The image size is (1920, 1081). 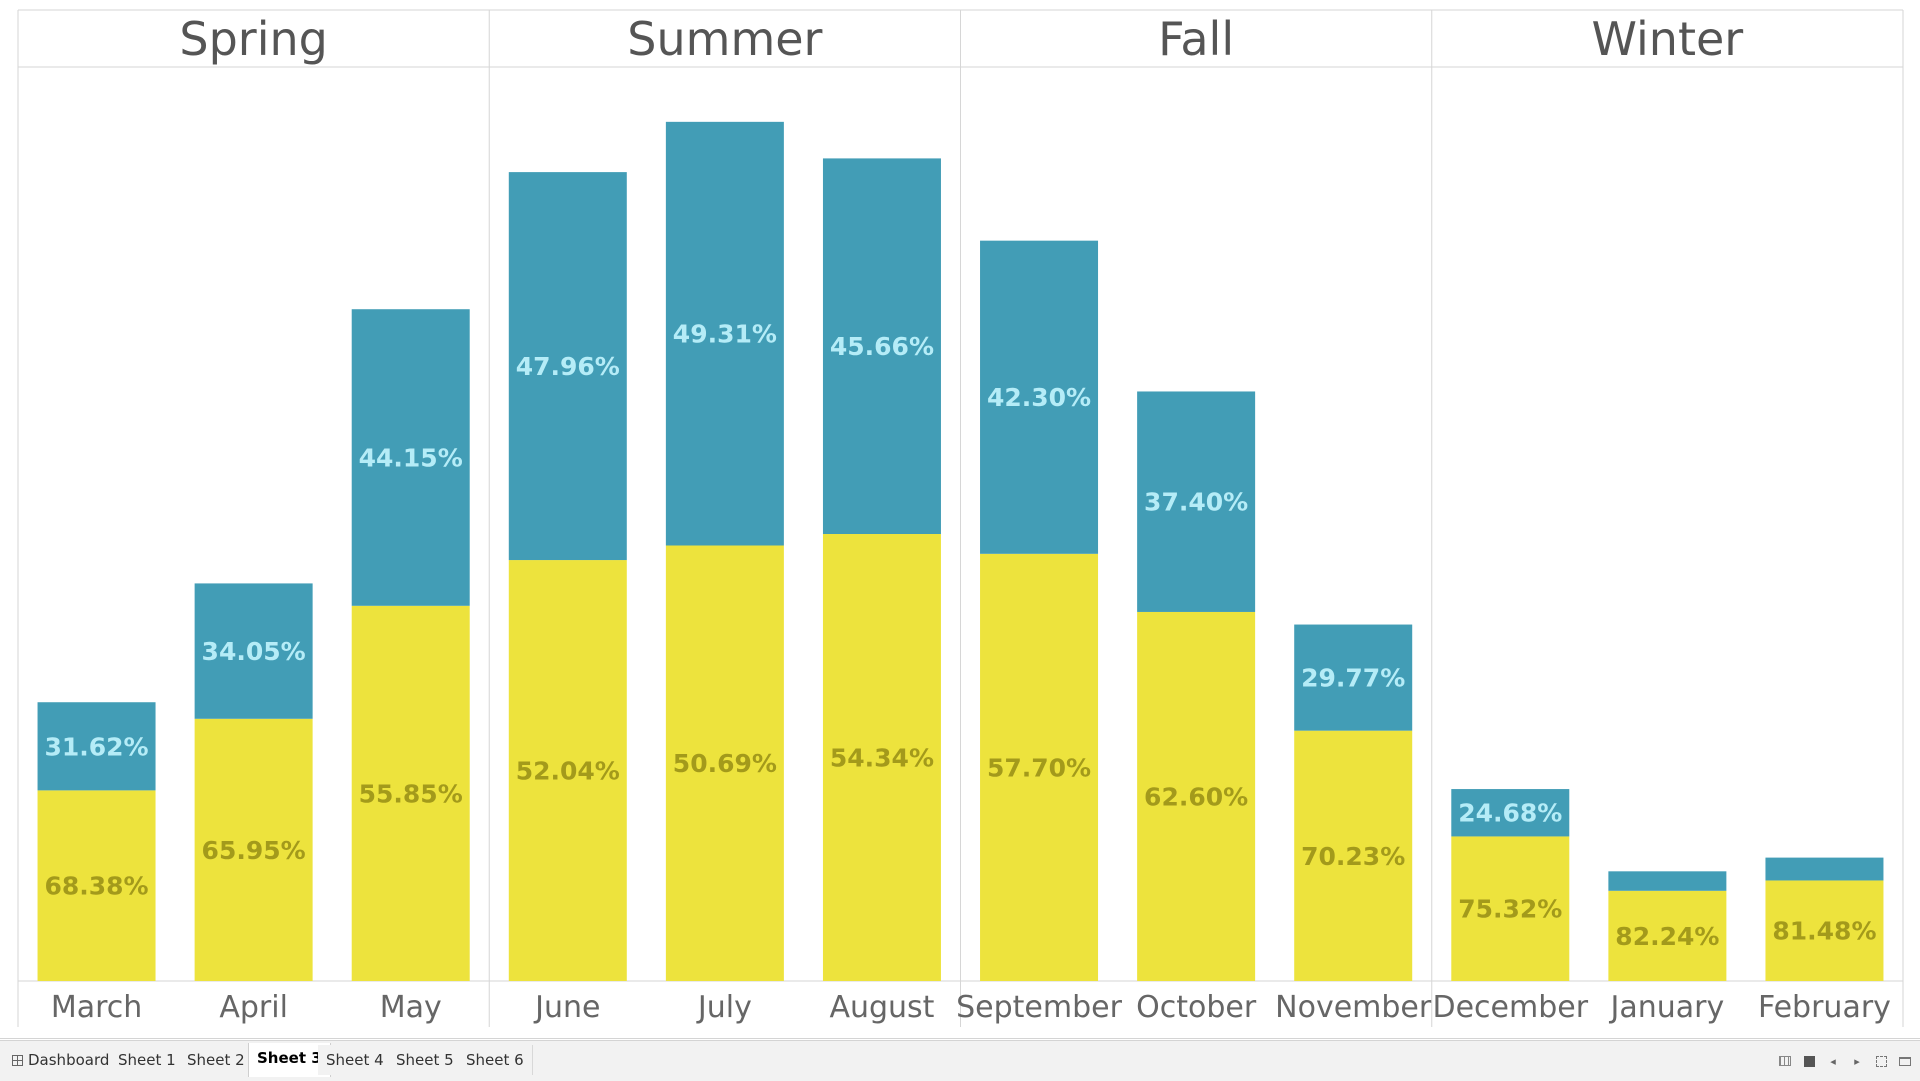 What do you see at coordinates (1196, 39) in the screenshot?
I see `season-header-fall: Fall` at bounding box center [1196, 39].